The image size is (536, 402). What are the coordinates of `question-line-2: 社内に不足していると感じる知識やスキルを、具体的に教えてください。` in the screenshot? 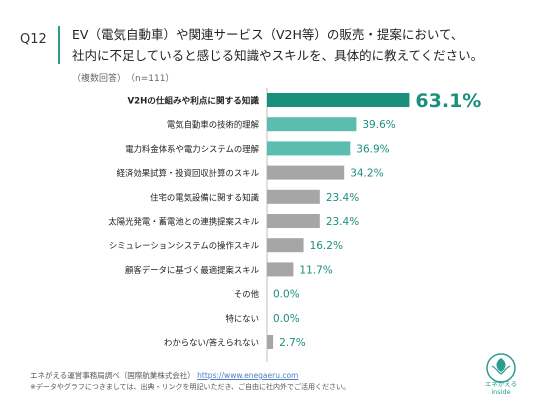 It's located at (278, 55).